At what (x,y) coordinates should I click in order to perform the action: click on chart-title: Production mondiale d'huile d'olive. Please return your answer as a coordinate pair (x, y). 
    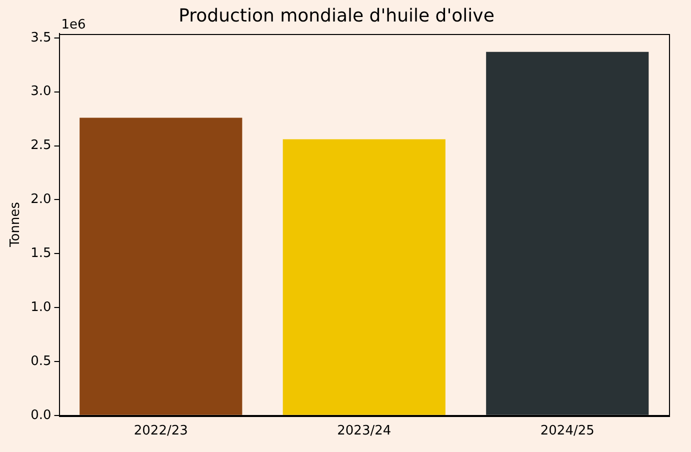
    Looking at the image, I should click on (336, 15).